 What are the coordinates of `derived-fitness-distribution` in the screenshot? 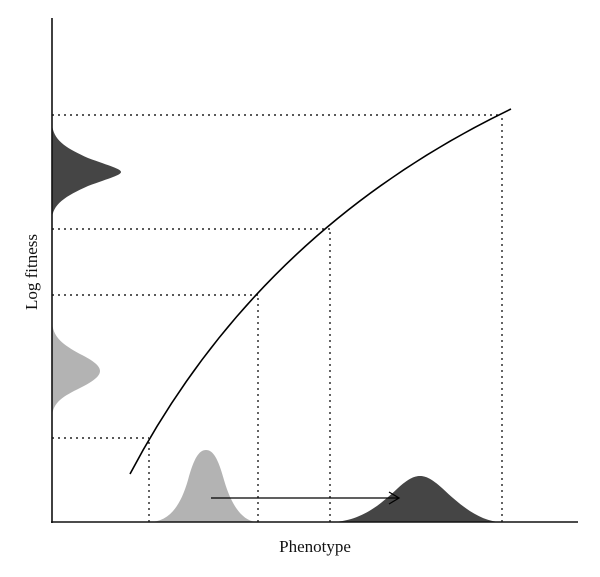 It's located at (86, 171).